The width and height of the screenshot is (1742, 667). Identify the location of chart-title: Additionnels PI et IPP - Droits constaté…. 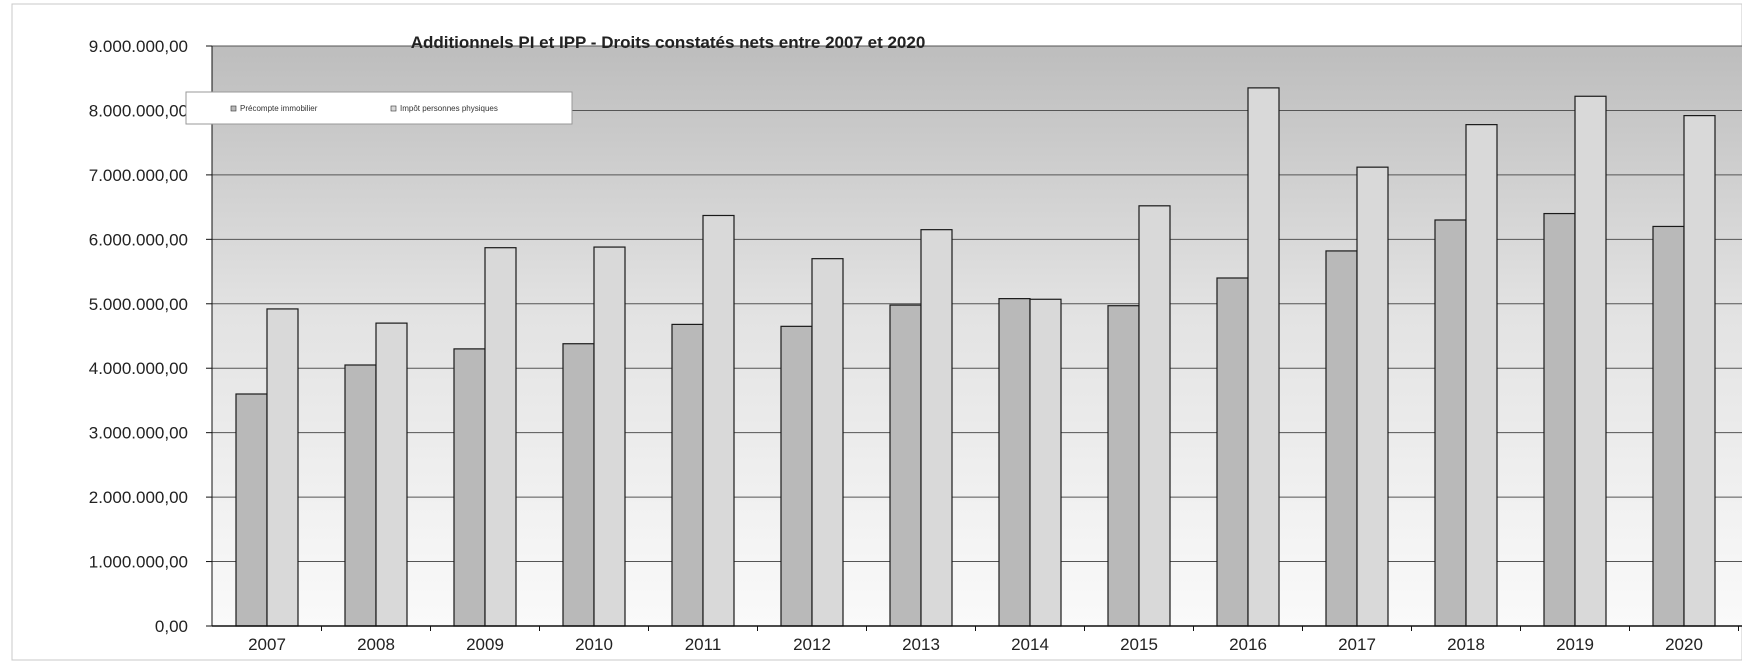
(668, 42).